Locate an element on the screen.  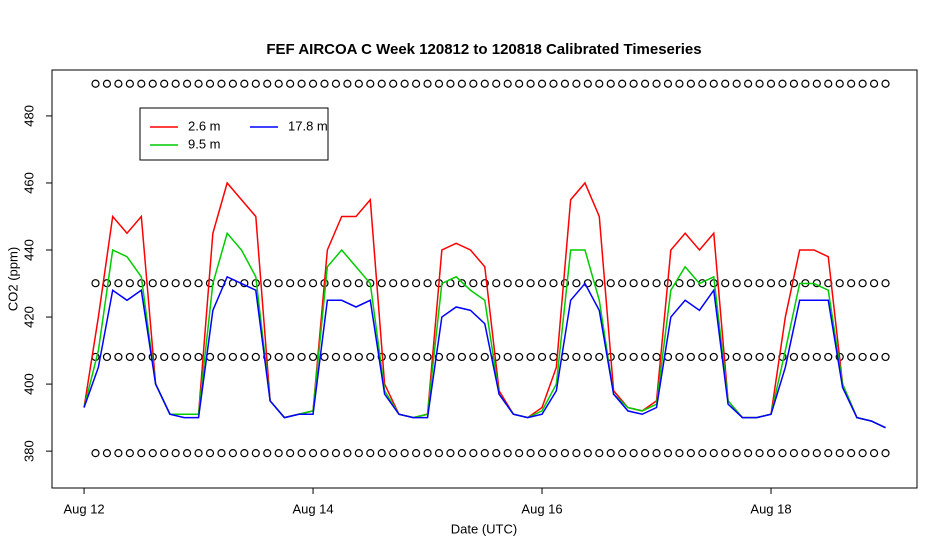
y-tick-label: 480 is located at coordinates (28, 116).